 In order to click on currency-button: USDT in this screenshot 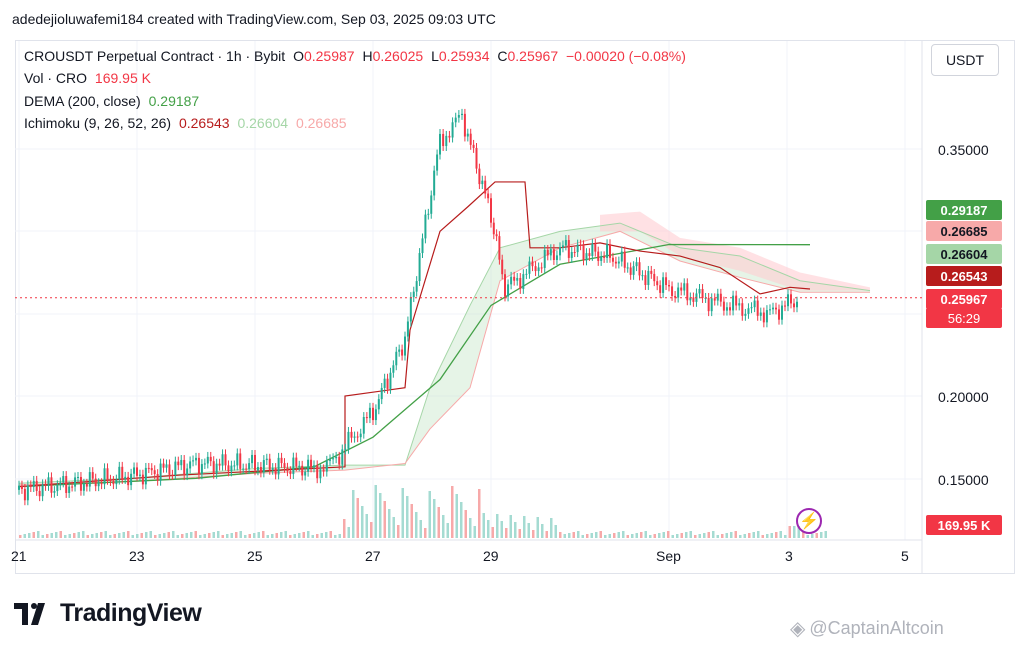, I will do `click(965, 60)`.